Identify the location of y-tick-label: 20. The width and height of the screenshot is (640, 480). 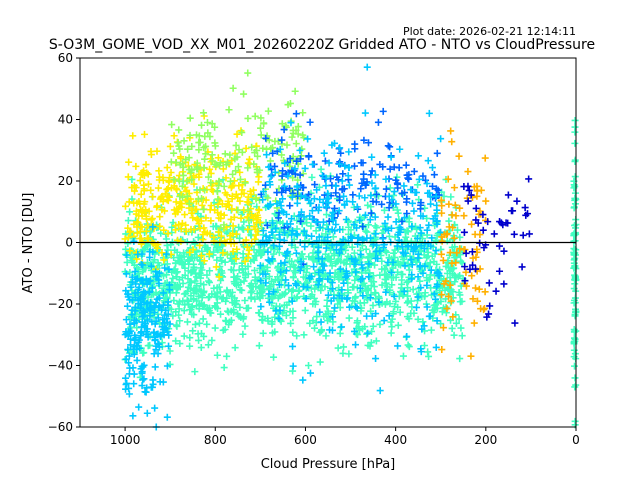
(65, 181).